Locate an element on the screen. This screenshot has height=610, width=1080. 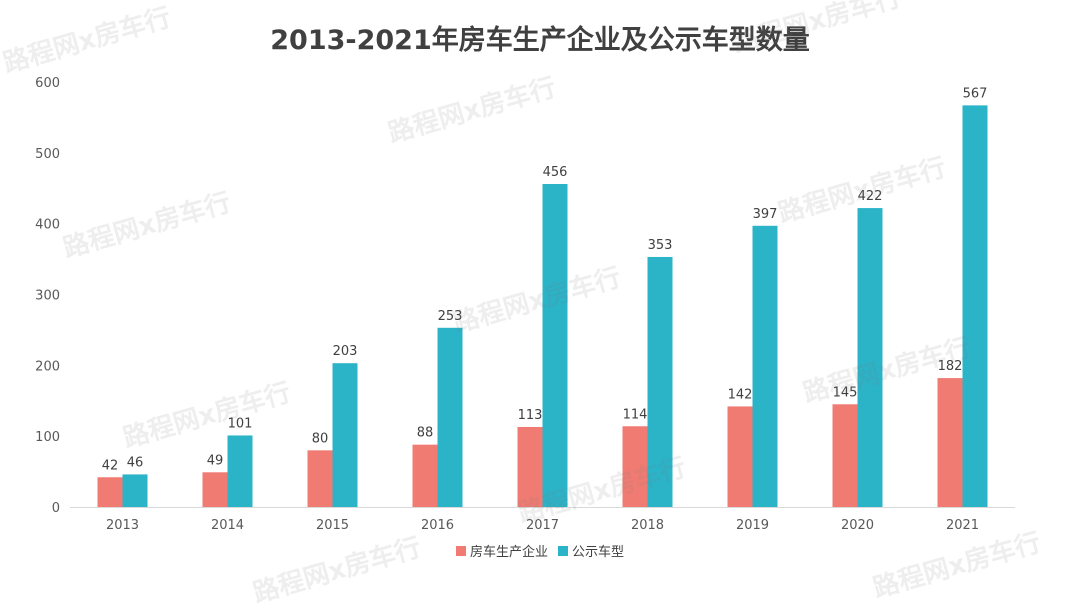
data-label: 253 is located at coordinates (450, 316).